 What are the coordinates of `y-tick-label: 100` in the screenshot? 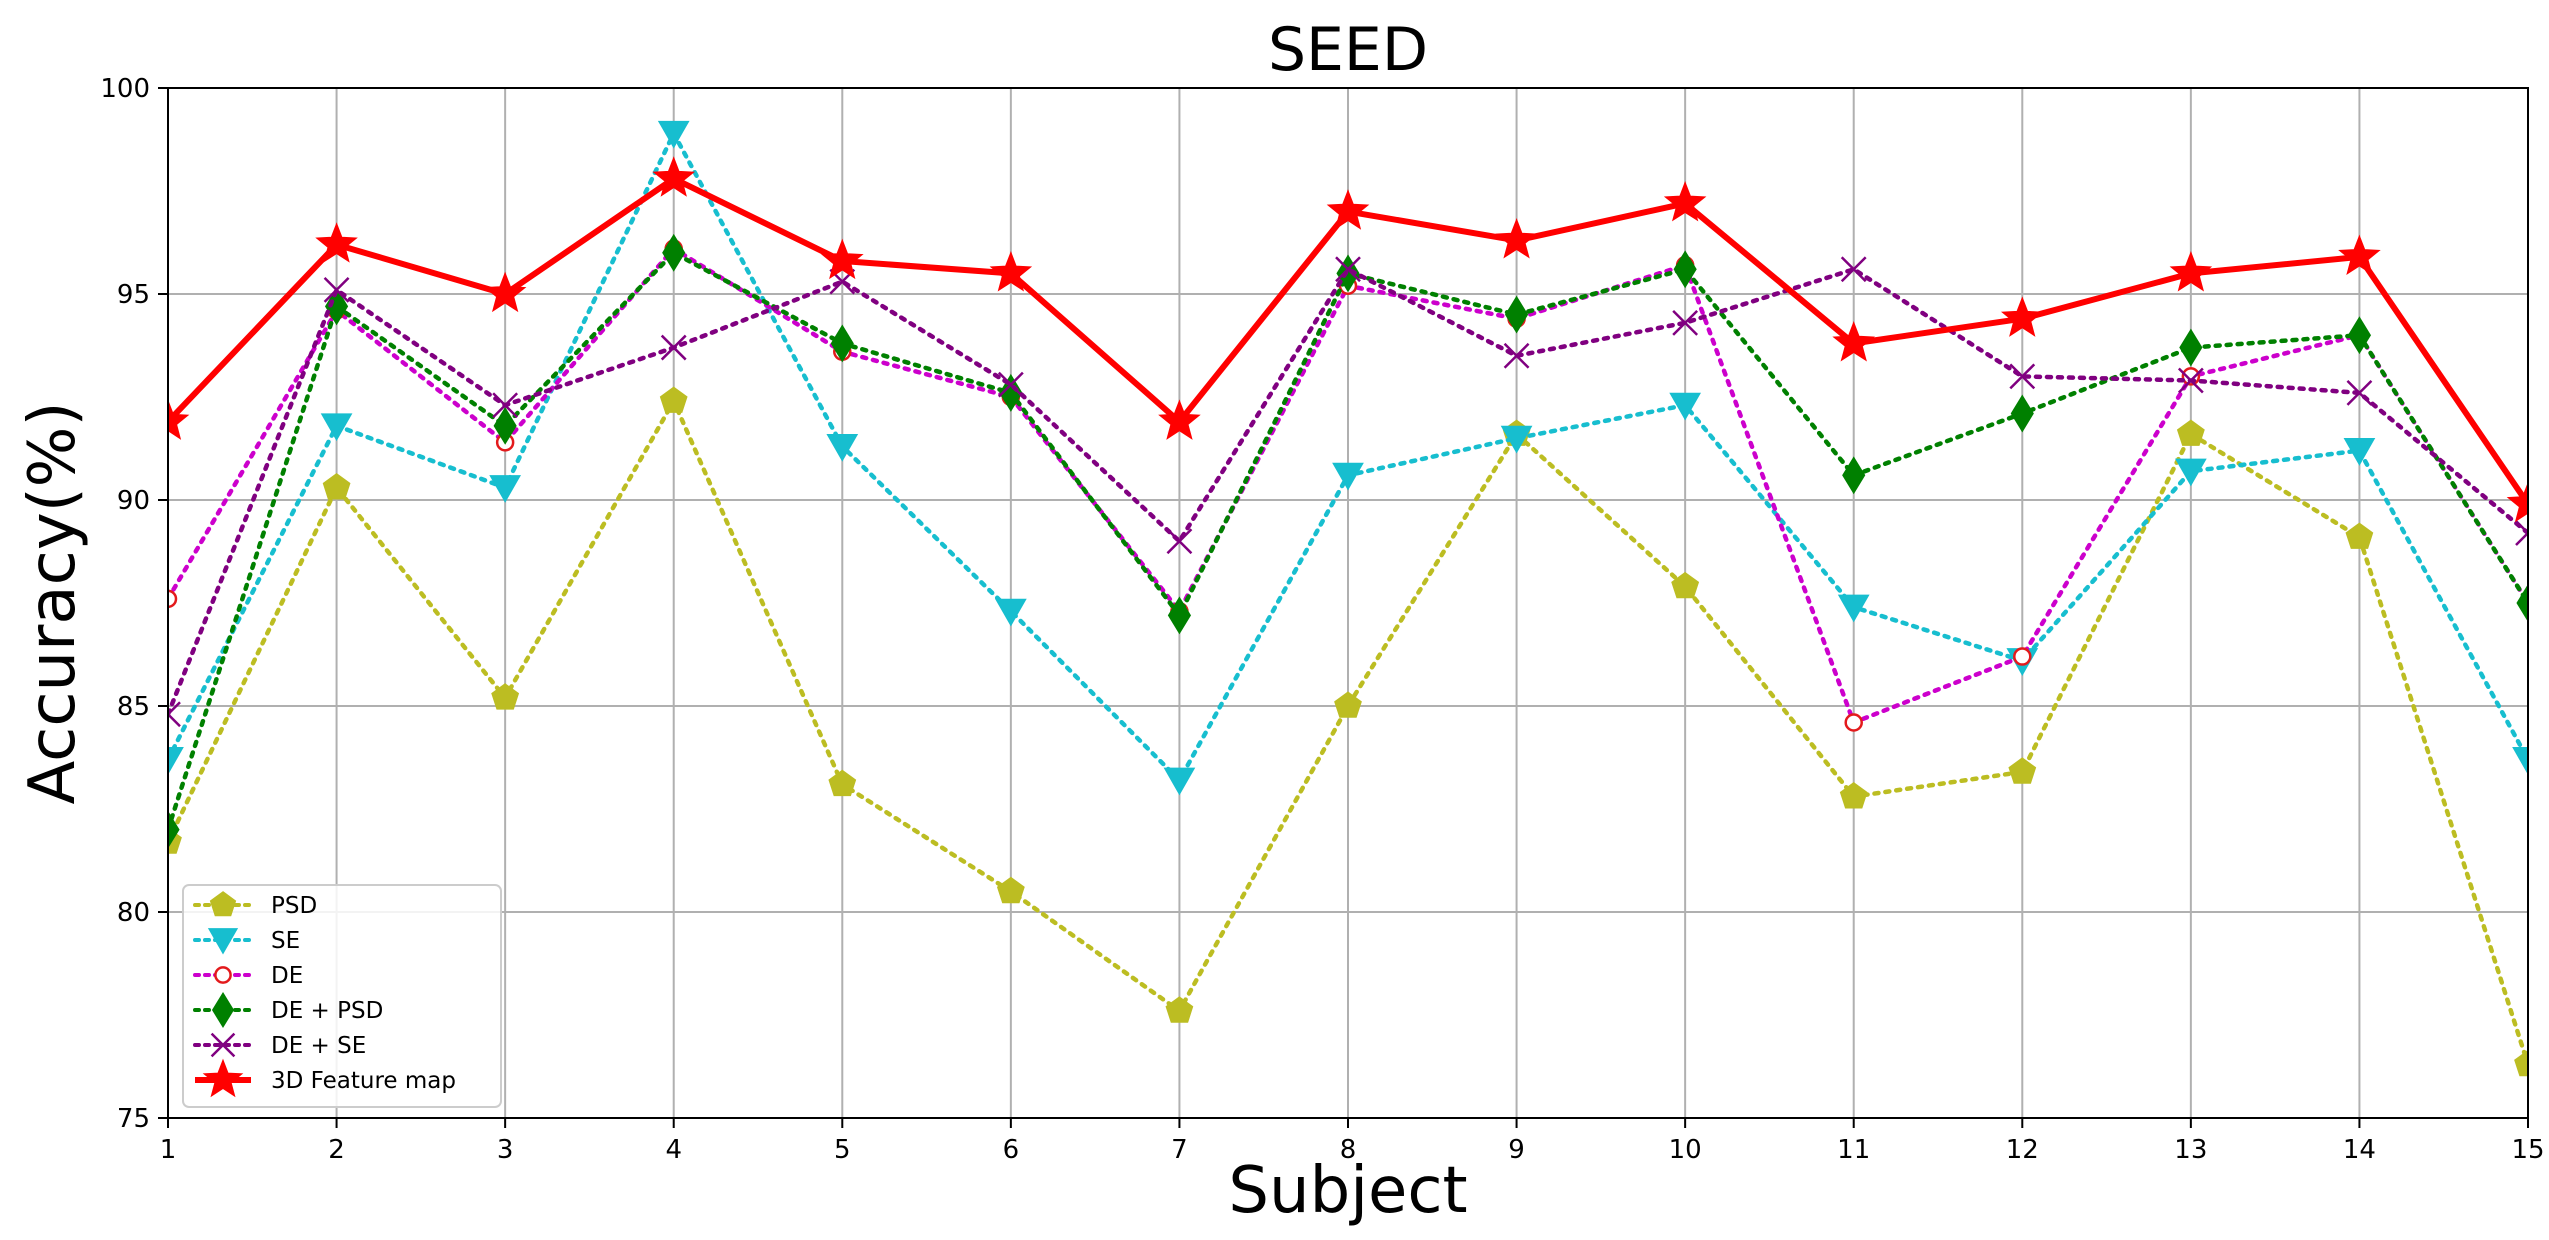 It's located at (125, 89).